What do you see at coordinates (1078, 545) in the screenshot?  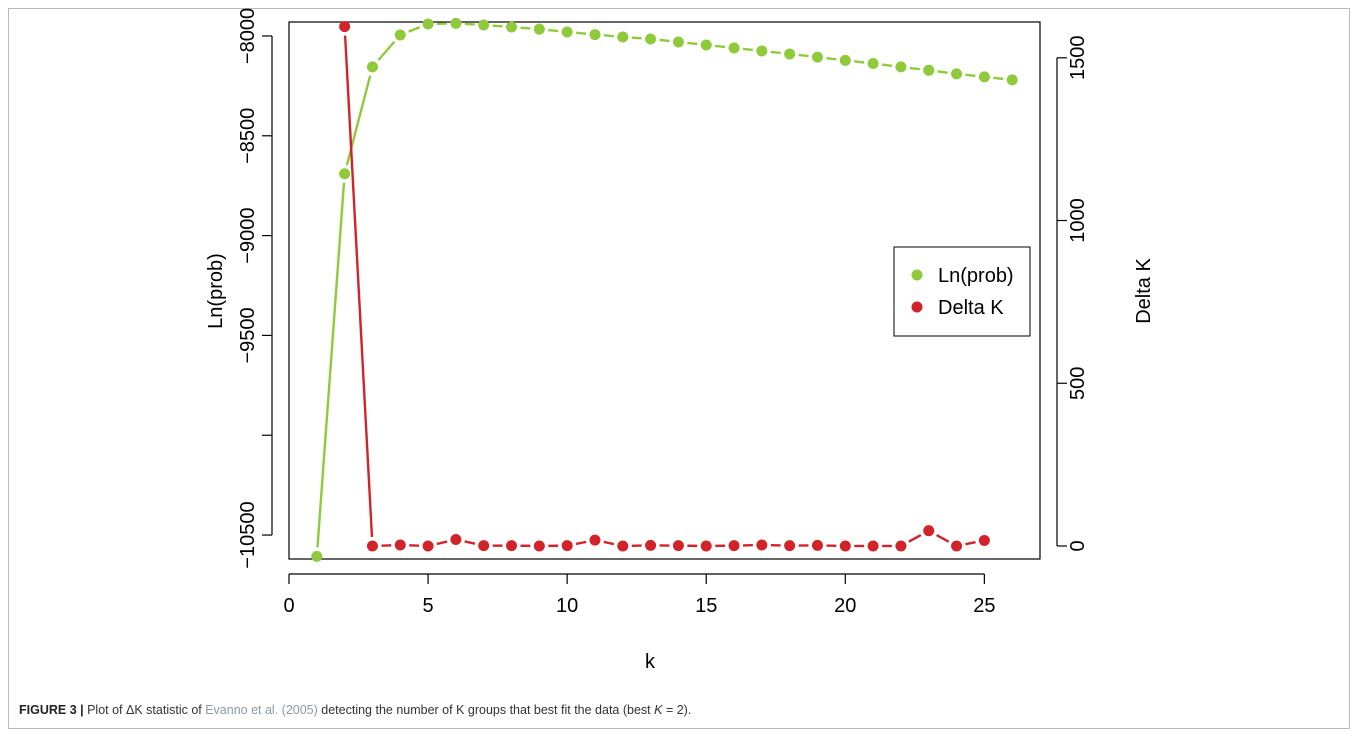 I see `y-right-tick-label: 0` at bounding box center [1078, 545].